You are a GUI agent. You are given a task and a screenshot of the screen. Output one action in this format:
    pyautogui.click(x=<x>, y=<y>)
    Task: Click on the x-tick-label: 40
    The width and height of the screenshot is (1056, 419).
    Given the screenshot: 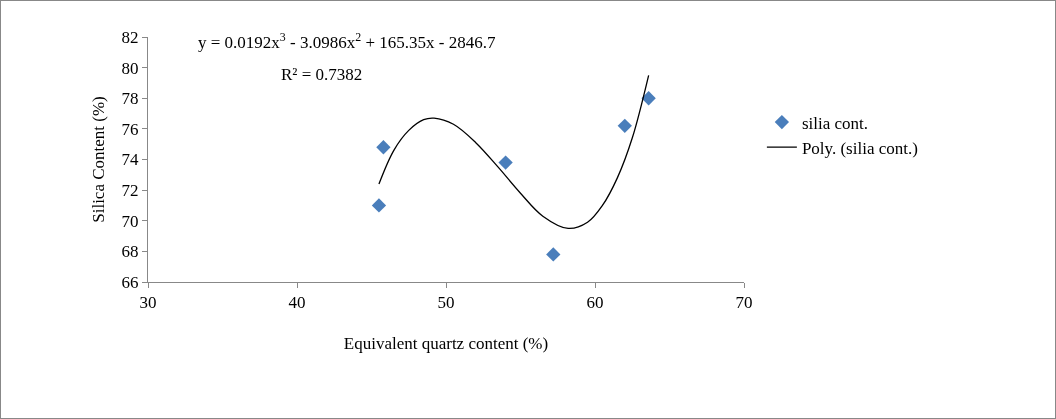 What is the action you would take?
    pyautogui.click(x=297, y=303)
    